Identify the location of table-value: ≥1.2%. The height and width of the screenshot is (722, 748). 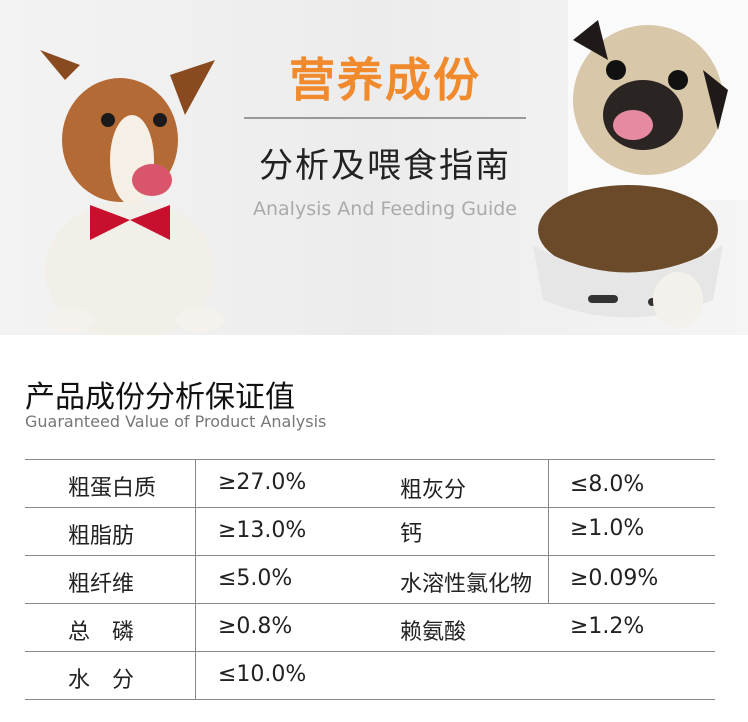
(607, 626).